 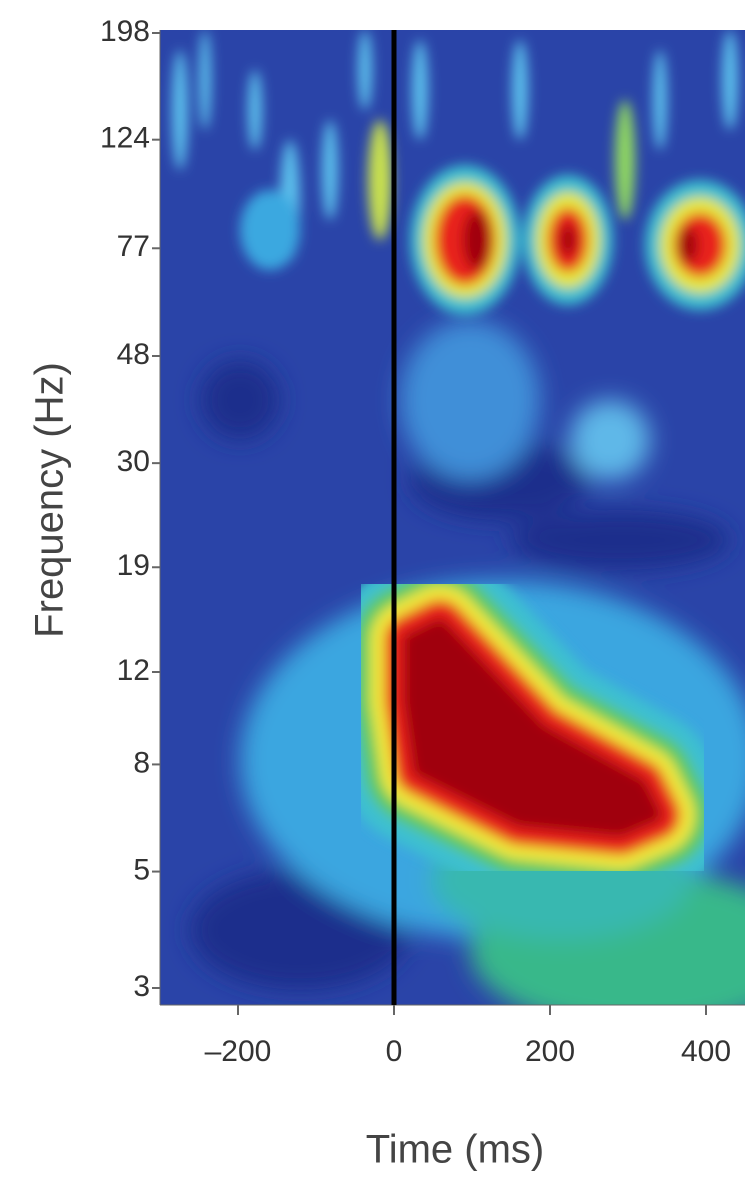 I want to click on x-tick-label: 0, so click(x=394, y=1051).